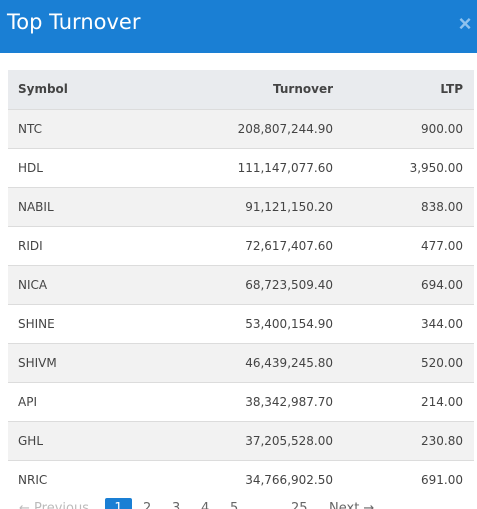 The image size is (477, 509). Describe the element at coordinates (238, 26) in the screenshot. I see `modal-header: Top Turnover ×` at that location.